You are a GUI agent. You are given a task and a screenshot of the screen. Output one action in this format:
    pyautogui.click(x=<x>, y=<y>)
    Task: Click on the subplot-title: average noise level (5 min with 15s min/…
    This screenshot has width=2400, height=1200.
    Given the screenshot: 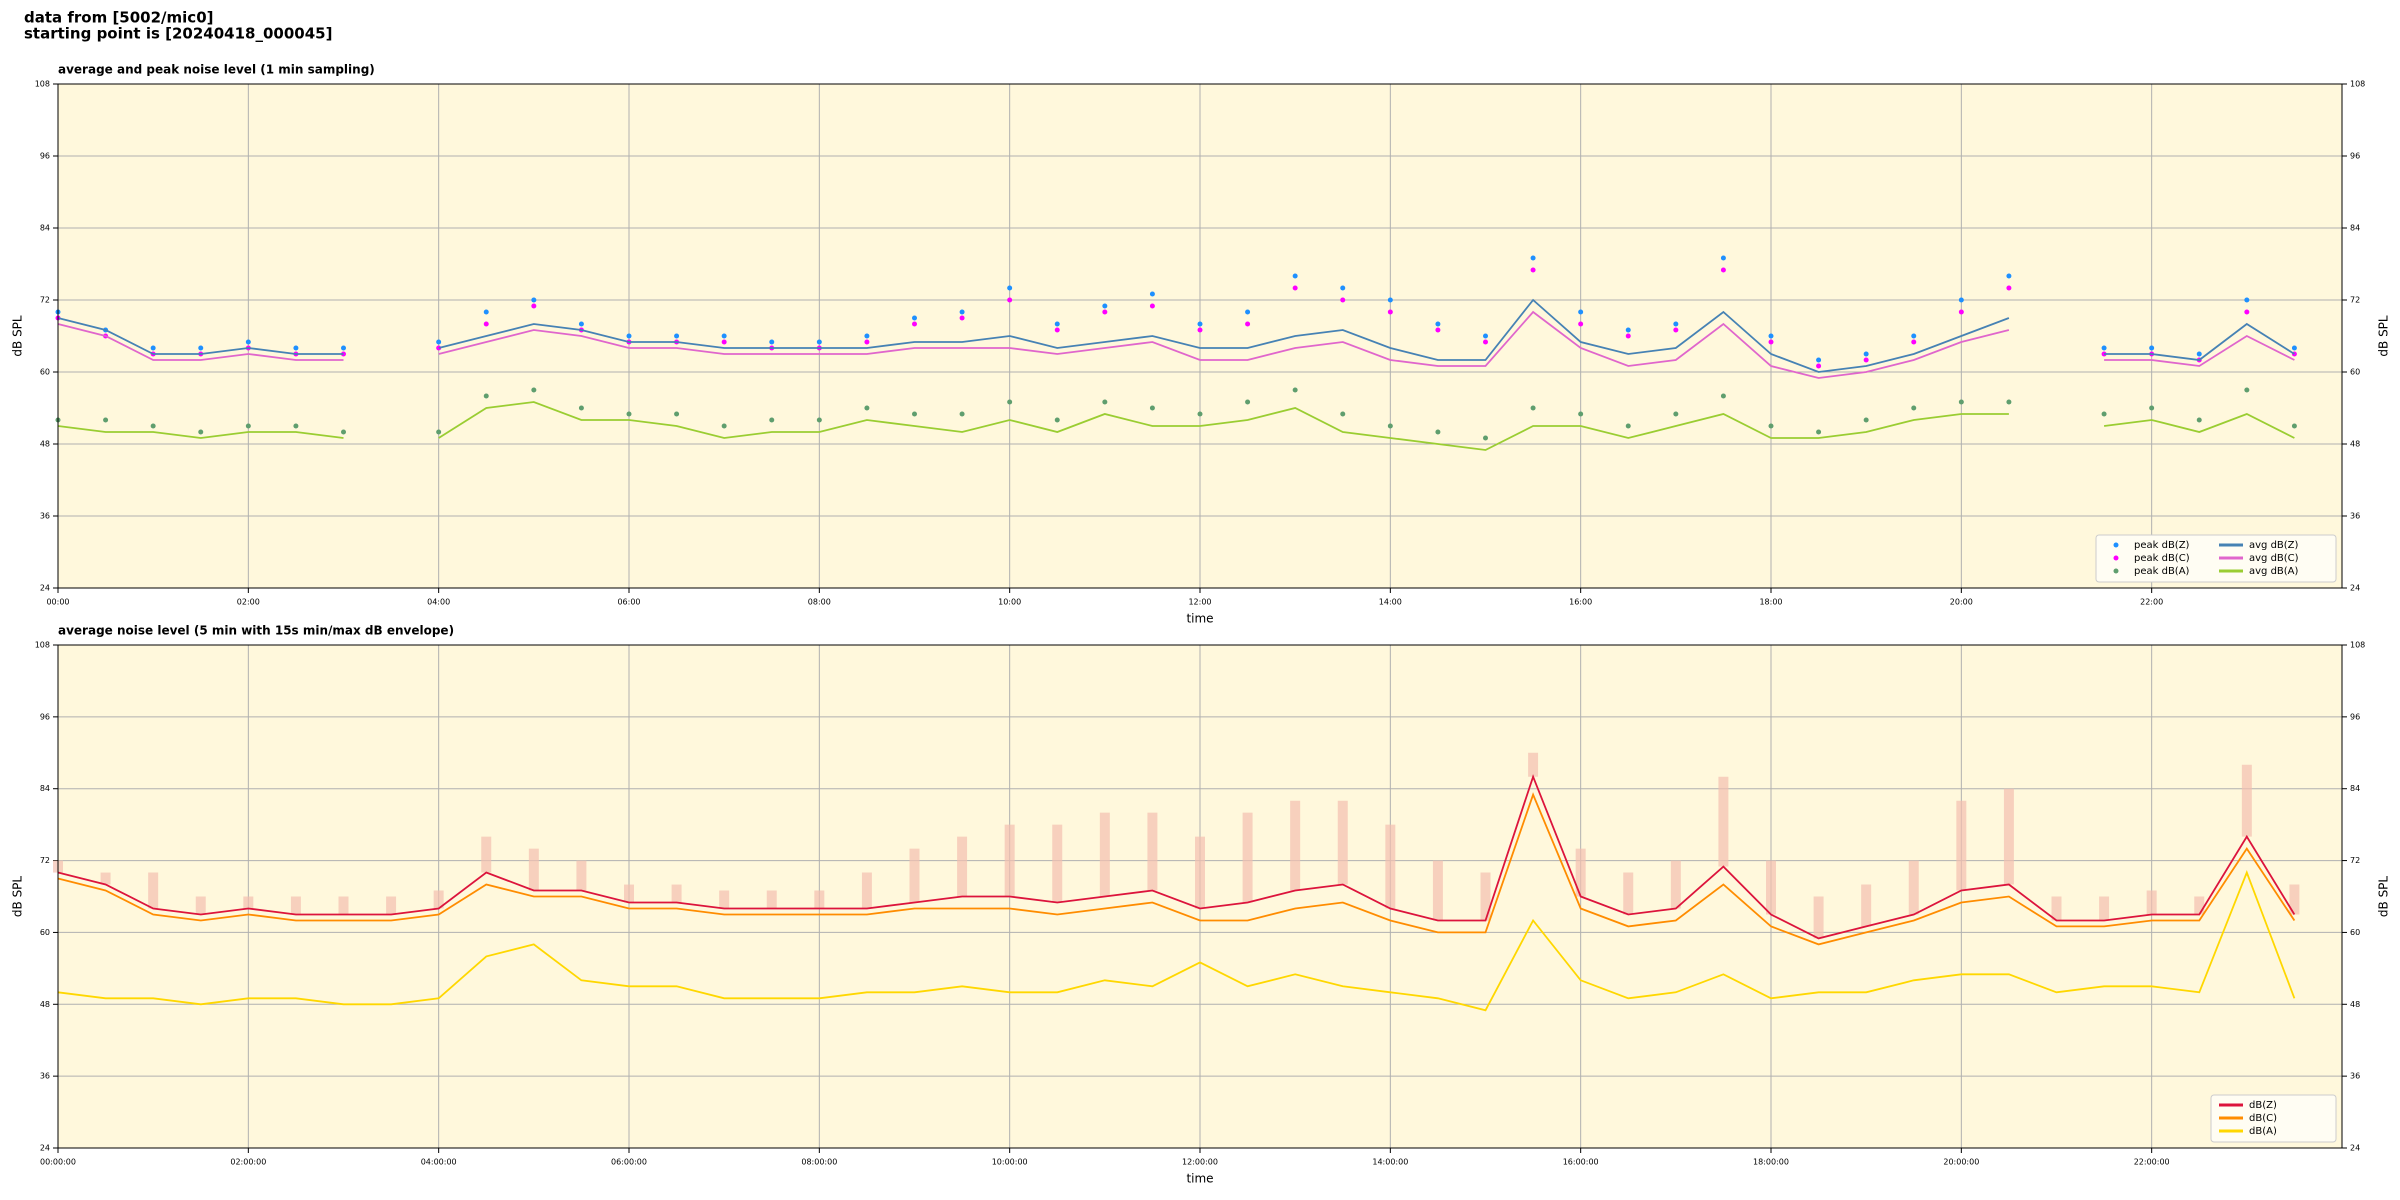 What is the action you would take?
    pyautogui.click(x=256, y=631)
    